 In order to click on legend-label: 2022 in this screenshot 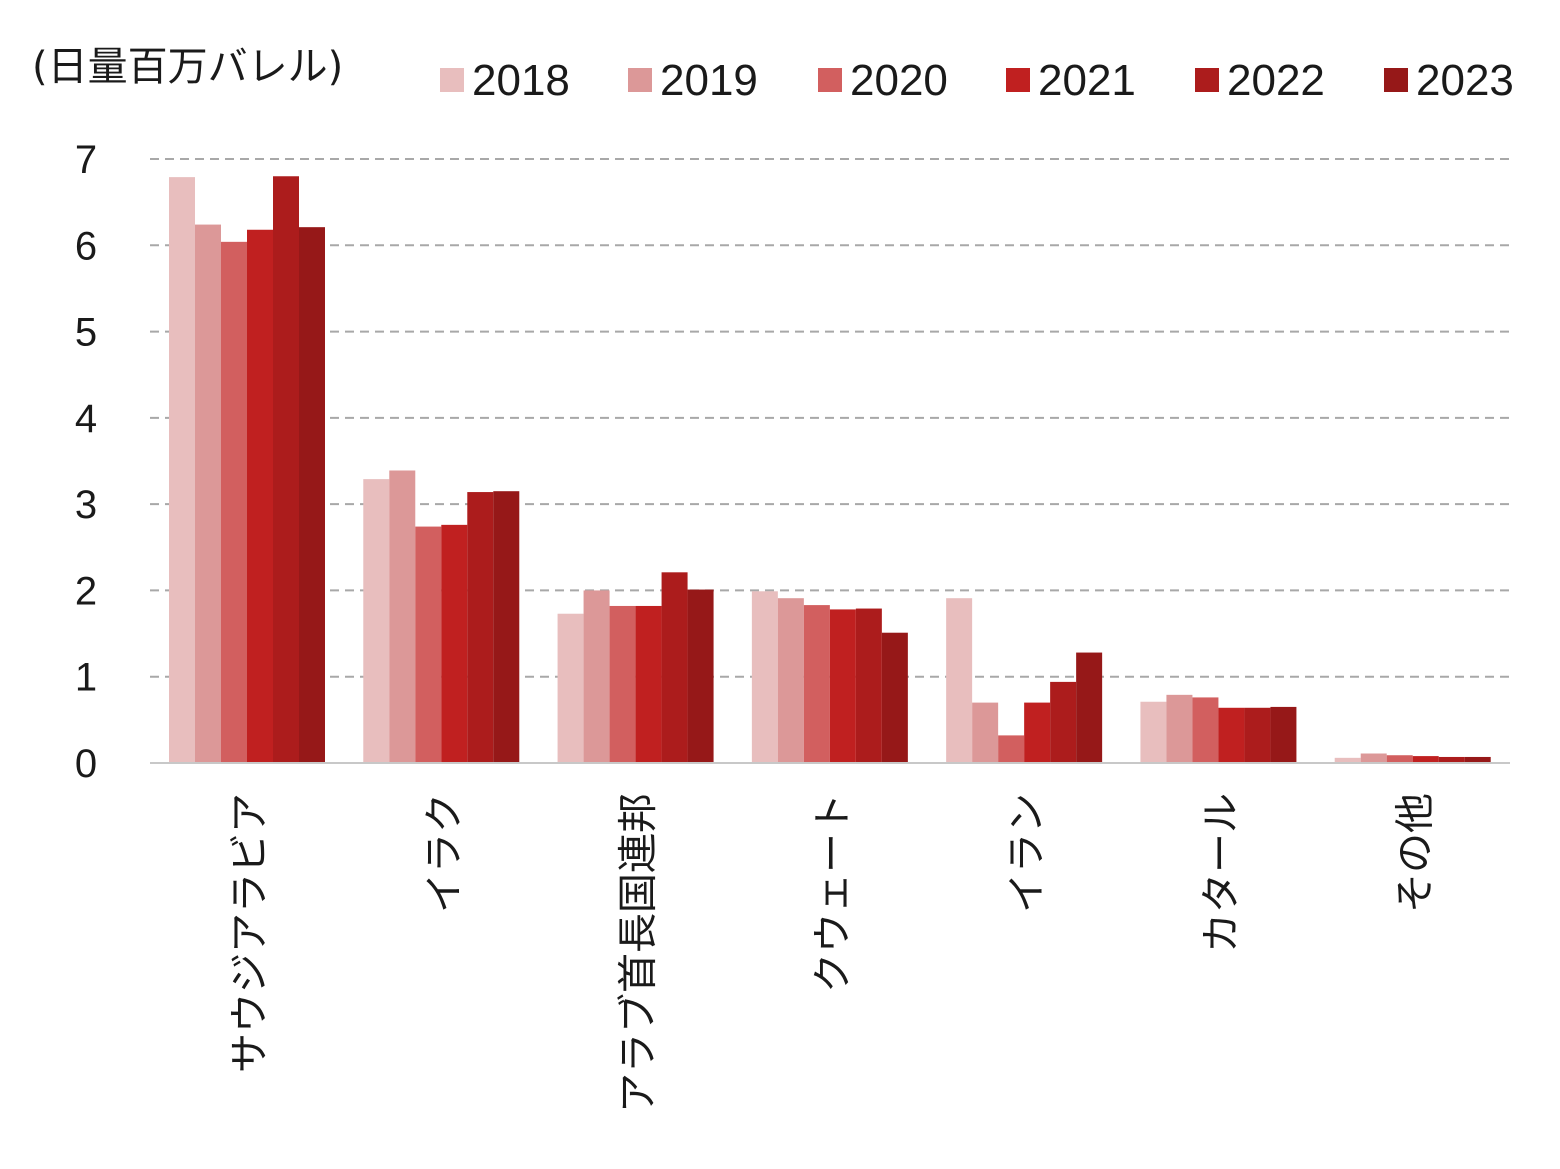, I will do `click(1276, 80)`.